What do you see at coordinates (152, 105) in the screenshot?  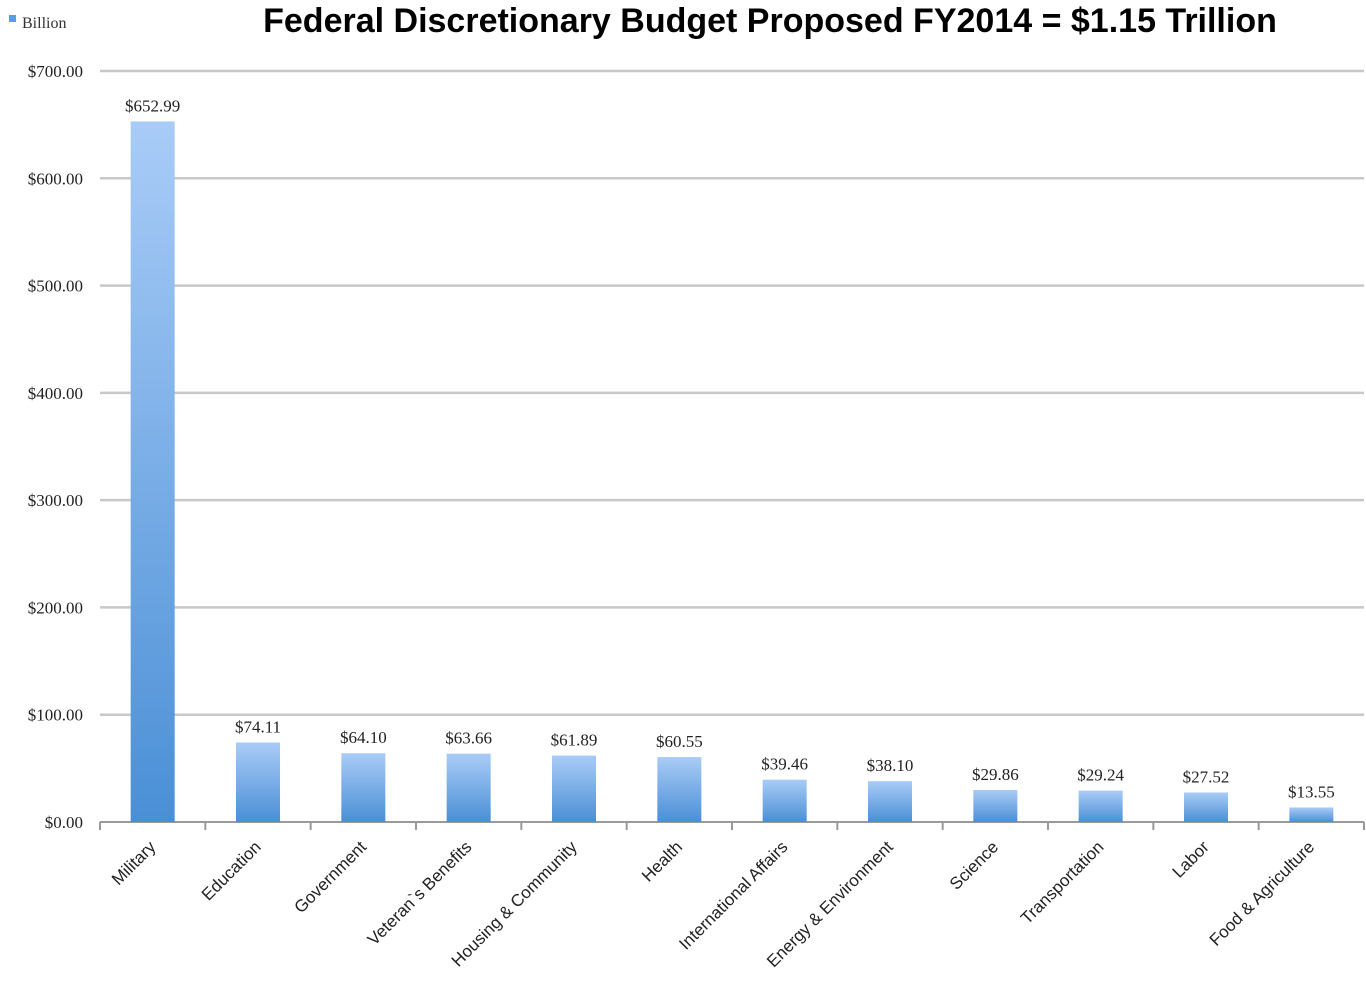 I see `data-label: $652.99` at bounding box center [152, 105].